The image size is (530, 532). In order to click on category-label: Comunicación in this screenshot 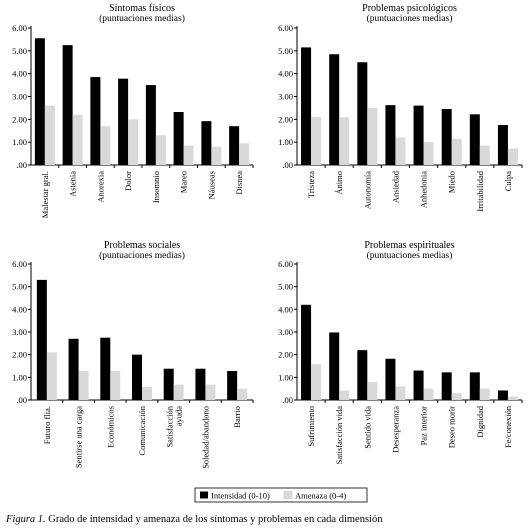, I will do `click(142, 430)`.